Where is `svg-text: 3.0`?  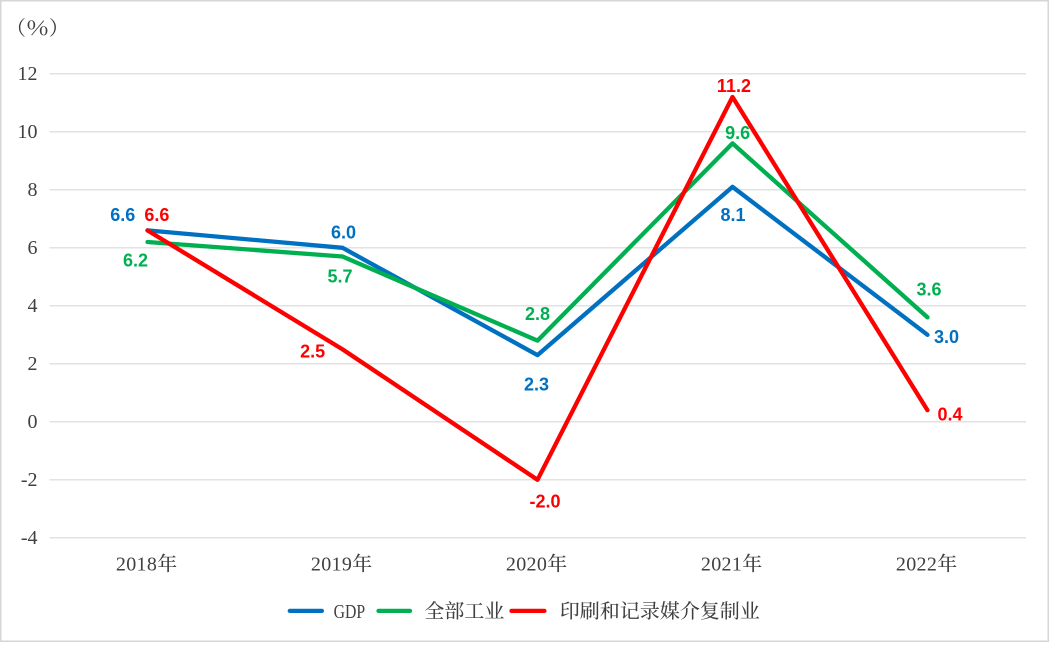
svg-text: 3.0 is located at coordinates (946, 337).